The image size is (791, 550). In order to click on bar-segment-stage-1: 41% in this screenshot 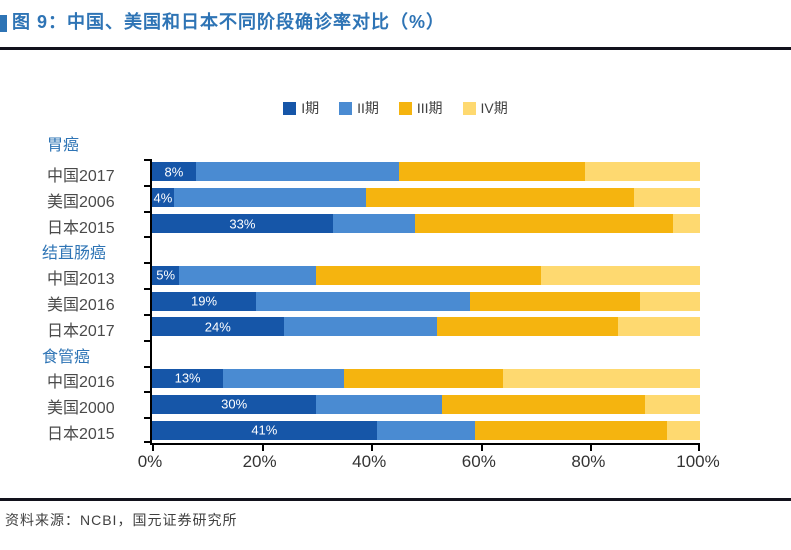, I will do `click(264, 430)`.